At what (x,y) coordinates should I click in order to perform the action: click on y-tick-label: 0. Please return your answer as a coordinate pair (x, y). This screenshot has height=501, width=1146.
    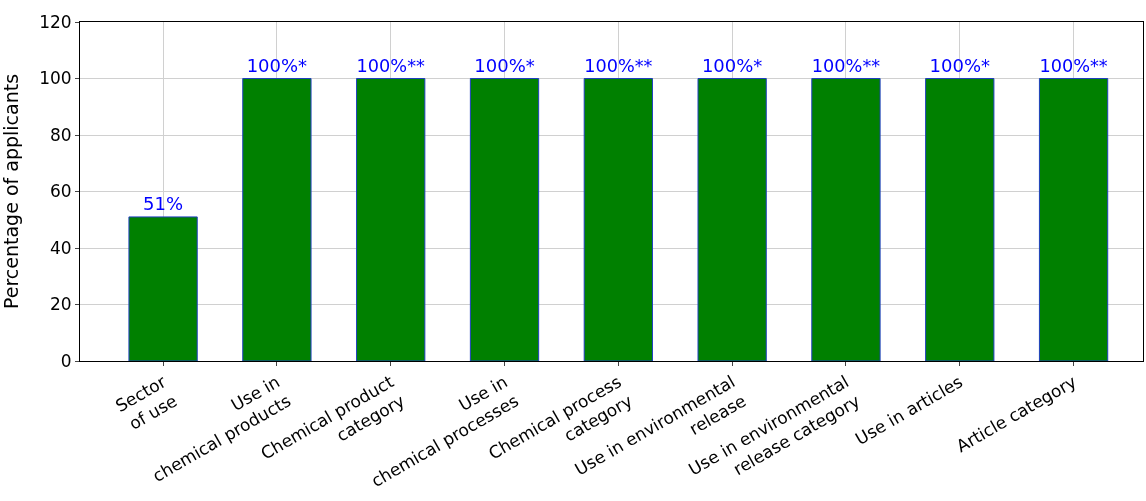
    Looking at the image, I should click on (66, 360).